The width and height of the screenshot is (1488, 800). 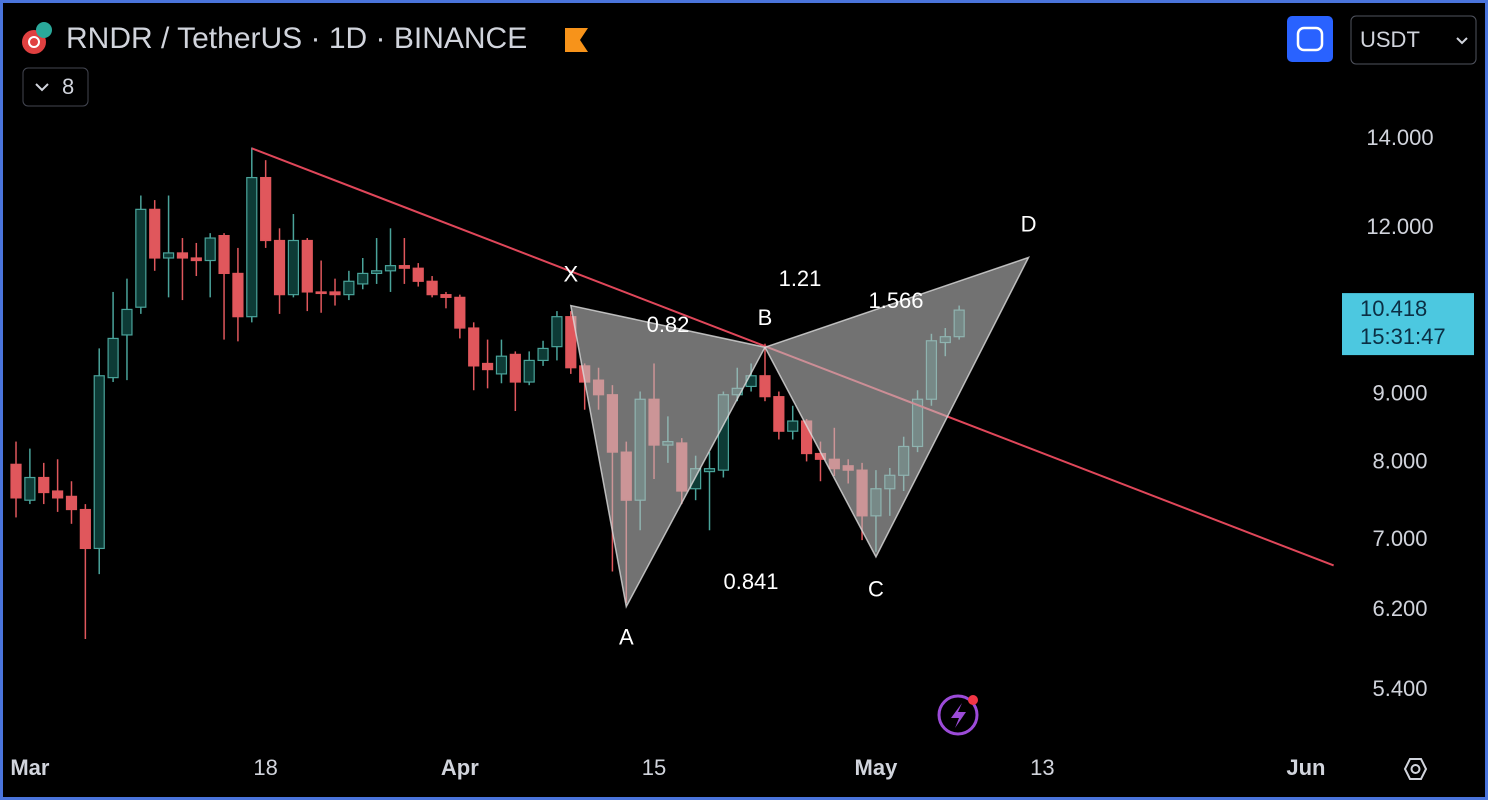 What do you see at coordinates (895, 300) in the screenshot?
I see `ratio-label: 1.566` at bounding box center [895, 300].